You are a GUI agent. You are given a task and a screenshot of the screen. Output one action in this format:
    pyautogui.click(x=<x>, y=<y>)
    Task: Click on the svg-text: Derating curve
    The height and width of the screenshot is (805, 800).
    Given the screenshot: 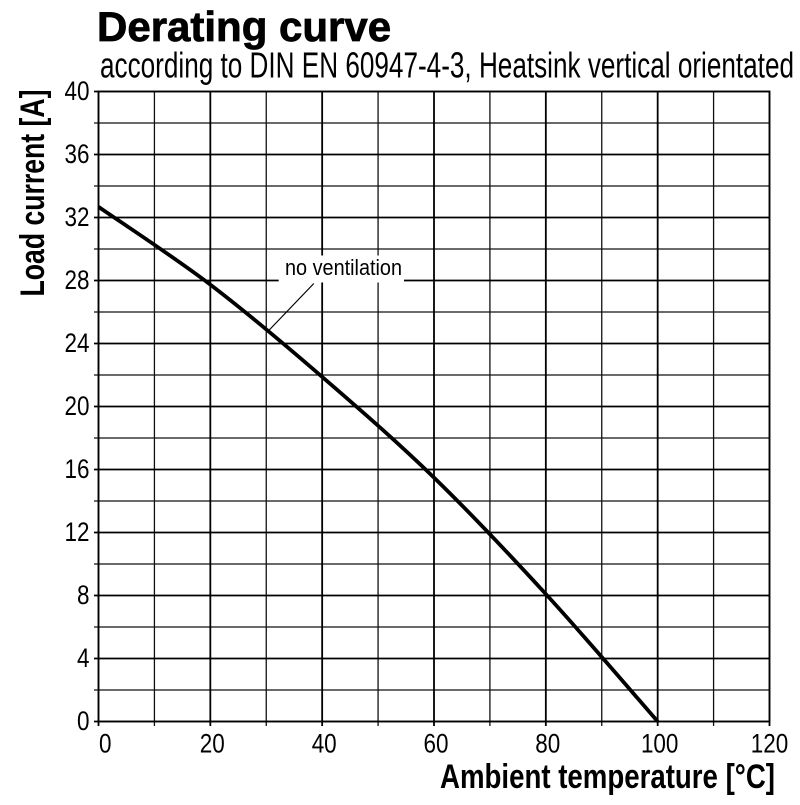 What is the action you would take?
    pyautogui.click(x=244, y=26)
    